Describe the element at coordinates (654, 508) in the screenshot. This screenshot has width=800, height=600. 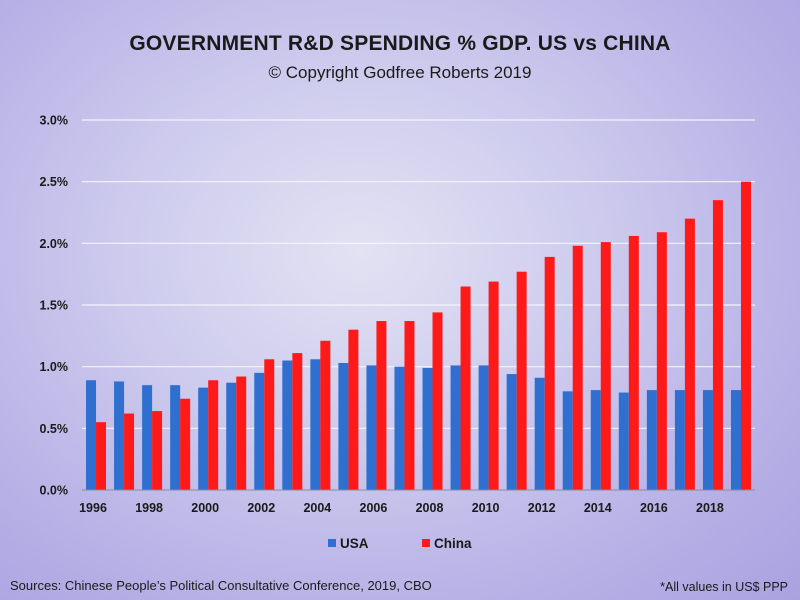
I see `x-tick-label: 2016` at that location.